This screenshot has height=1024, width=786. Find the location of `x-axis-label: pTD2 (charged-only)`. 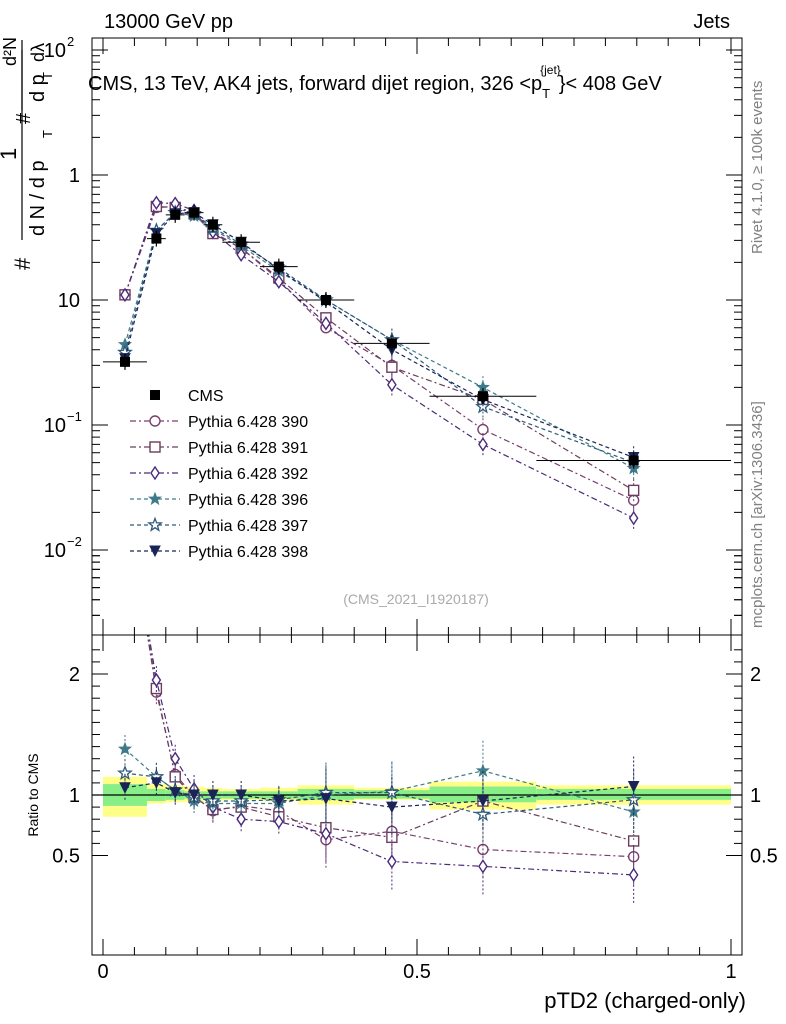

x-axis-label: pTD2 (charged-only) is located at coordinates (645, 1000).